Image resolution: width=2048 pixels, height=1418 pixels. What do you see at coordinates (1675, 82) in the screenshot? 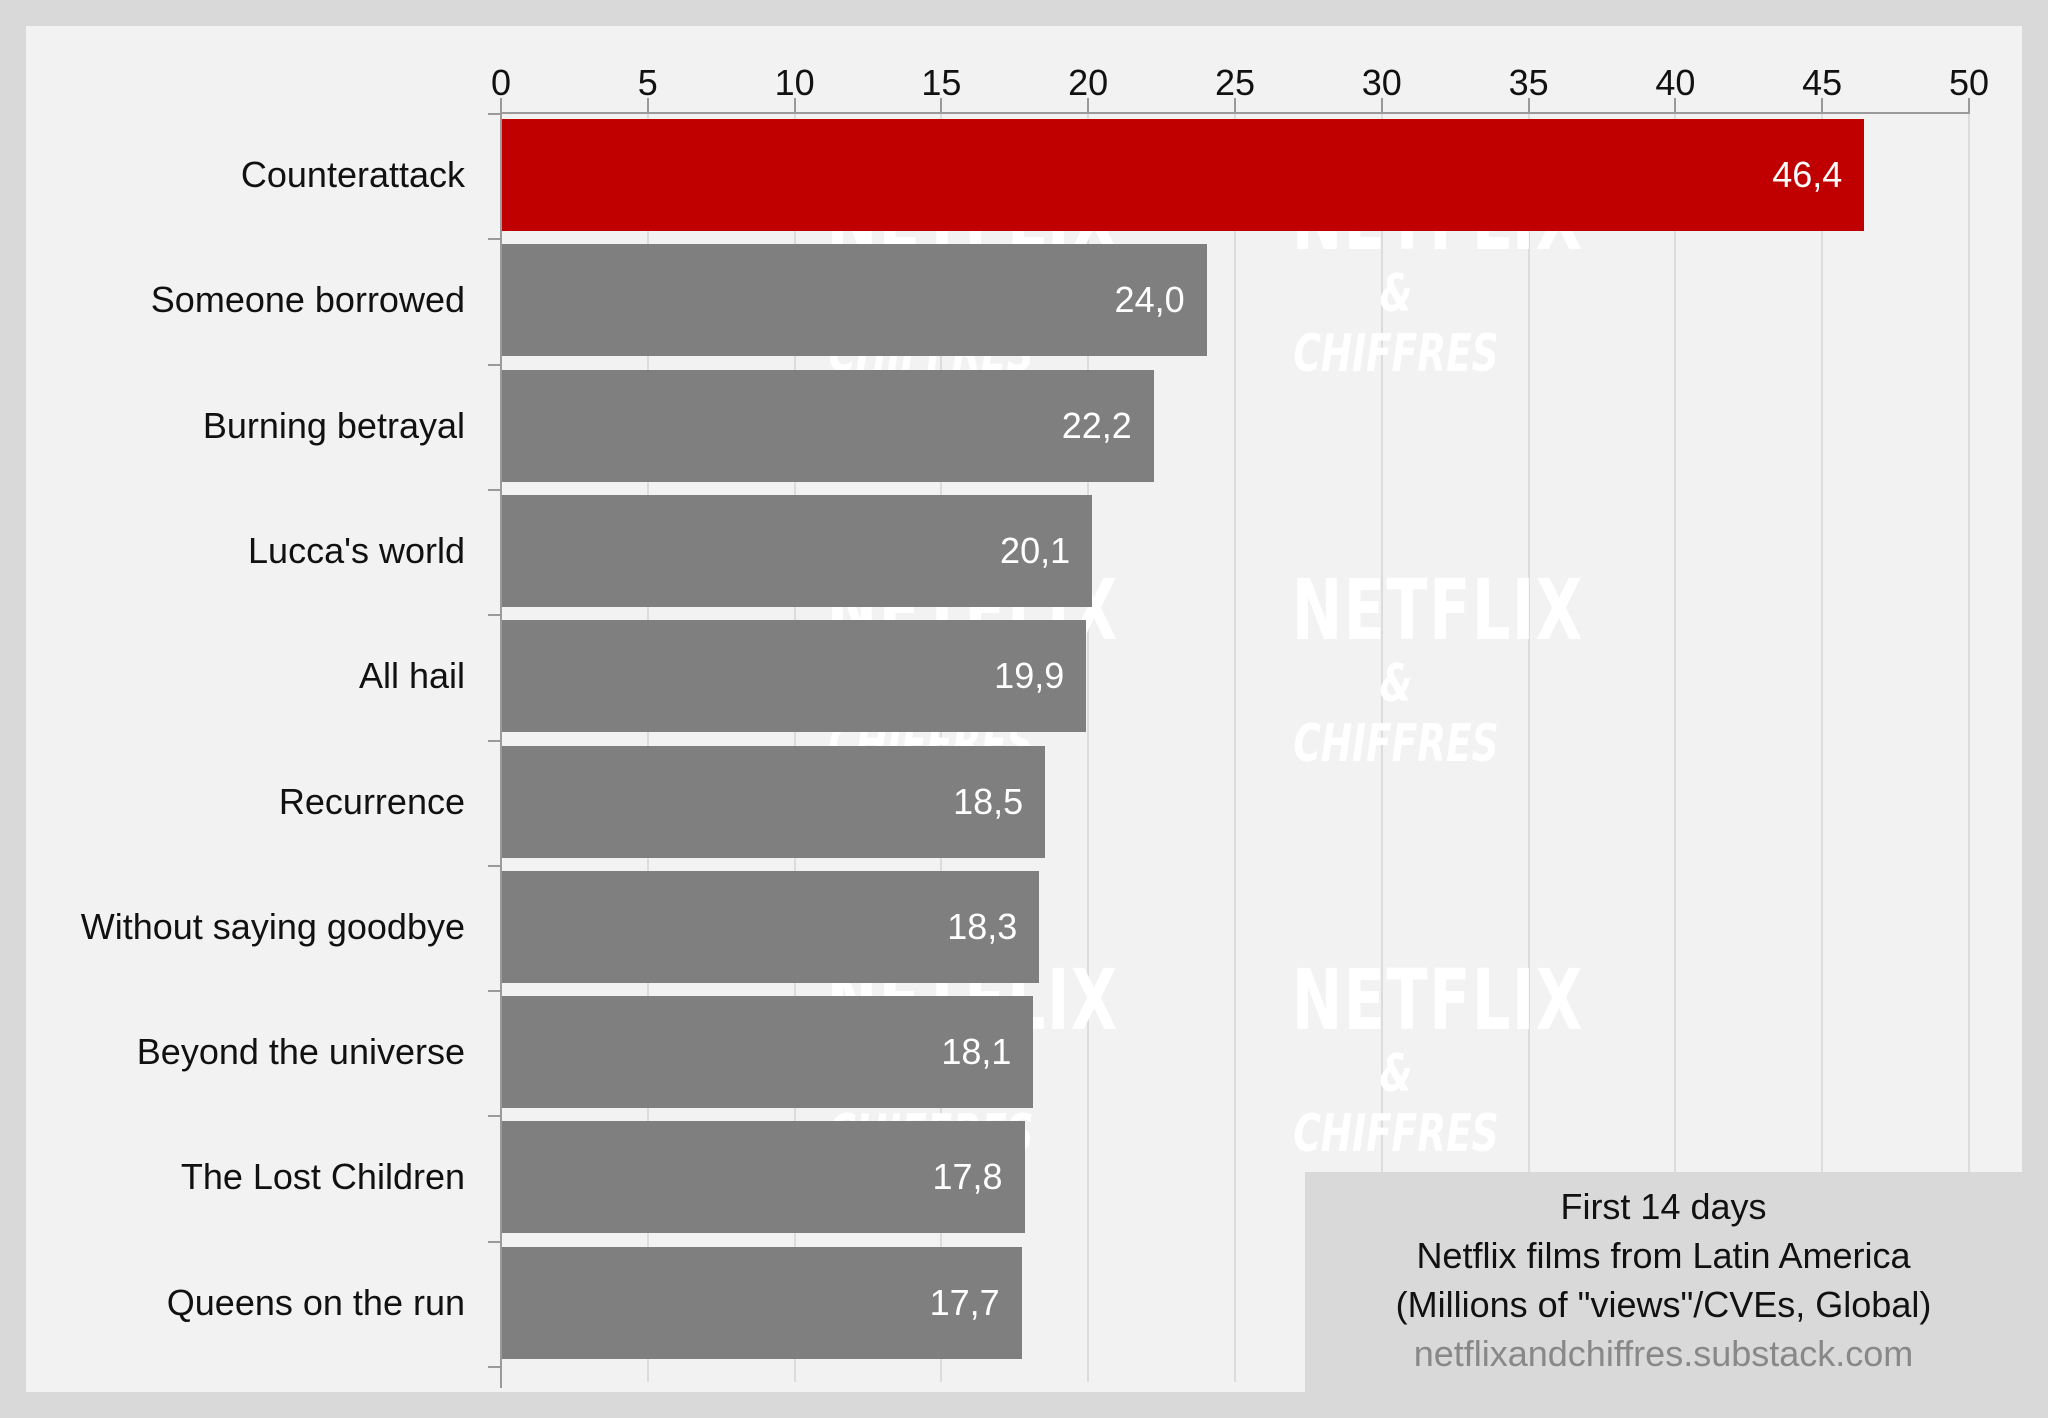
I see `x-tick-label: 40` at bounding box center [1675, 82].